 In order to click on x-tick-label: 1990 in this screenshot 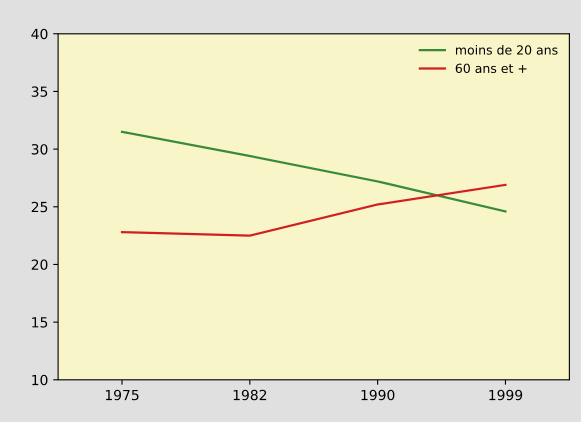, I will do `click(378, 395)`.